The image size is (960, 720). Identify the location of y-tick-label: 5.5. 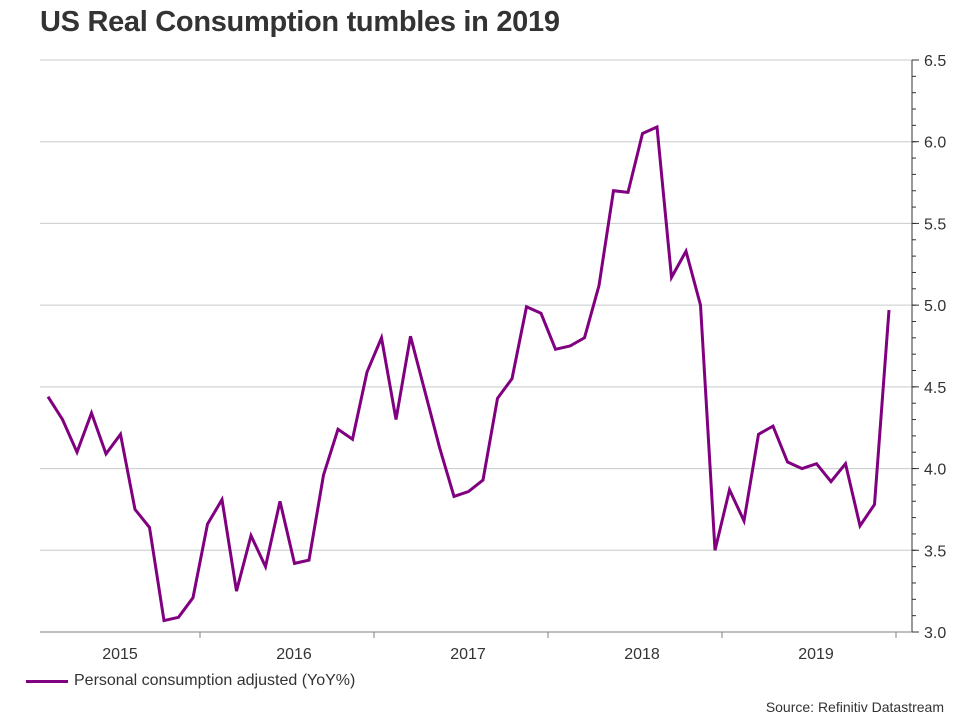
(935, 224).